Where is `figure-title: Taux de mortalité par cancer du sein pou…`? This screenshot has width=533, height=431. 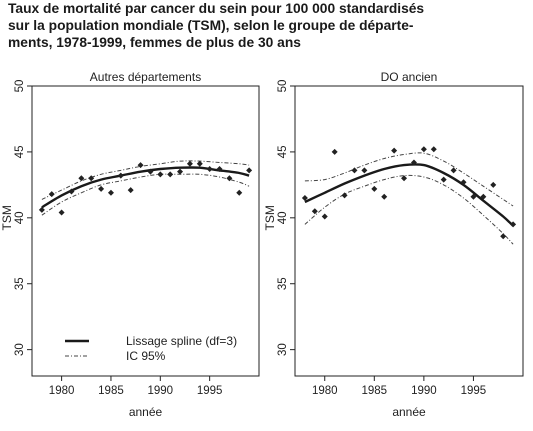 figure-title: Taux de mortalité par cancer du sein pou… is located at coordinates (268, 25).